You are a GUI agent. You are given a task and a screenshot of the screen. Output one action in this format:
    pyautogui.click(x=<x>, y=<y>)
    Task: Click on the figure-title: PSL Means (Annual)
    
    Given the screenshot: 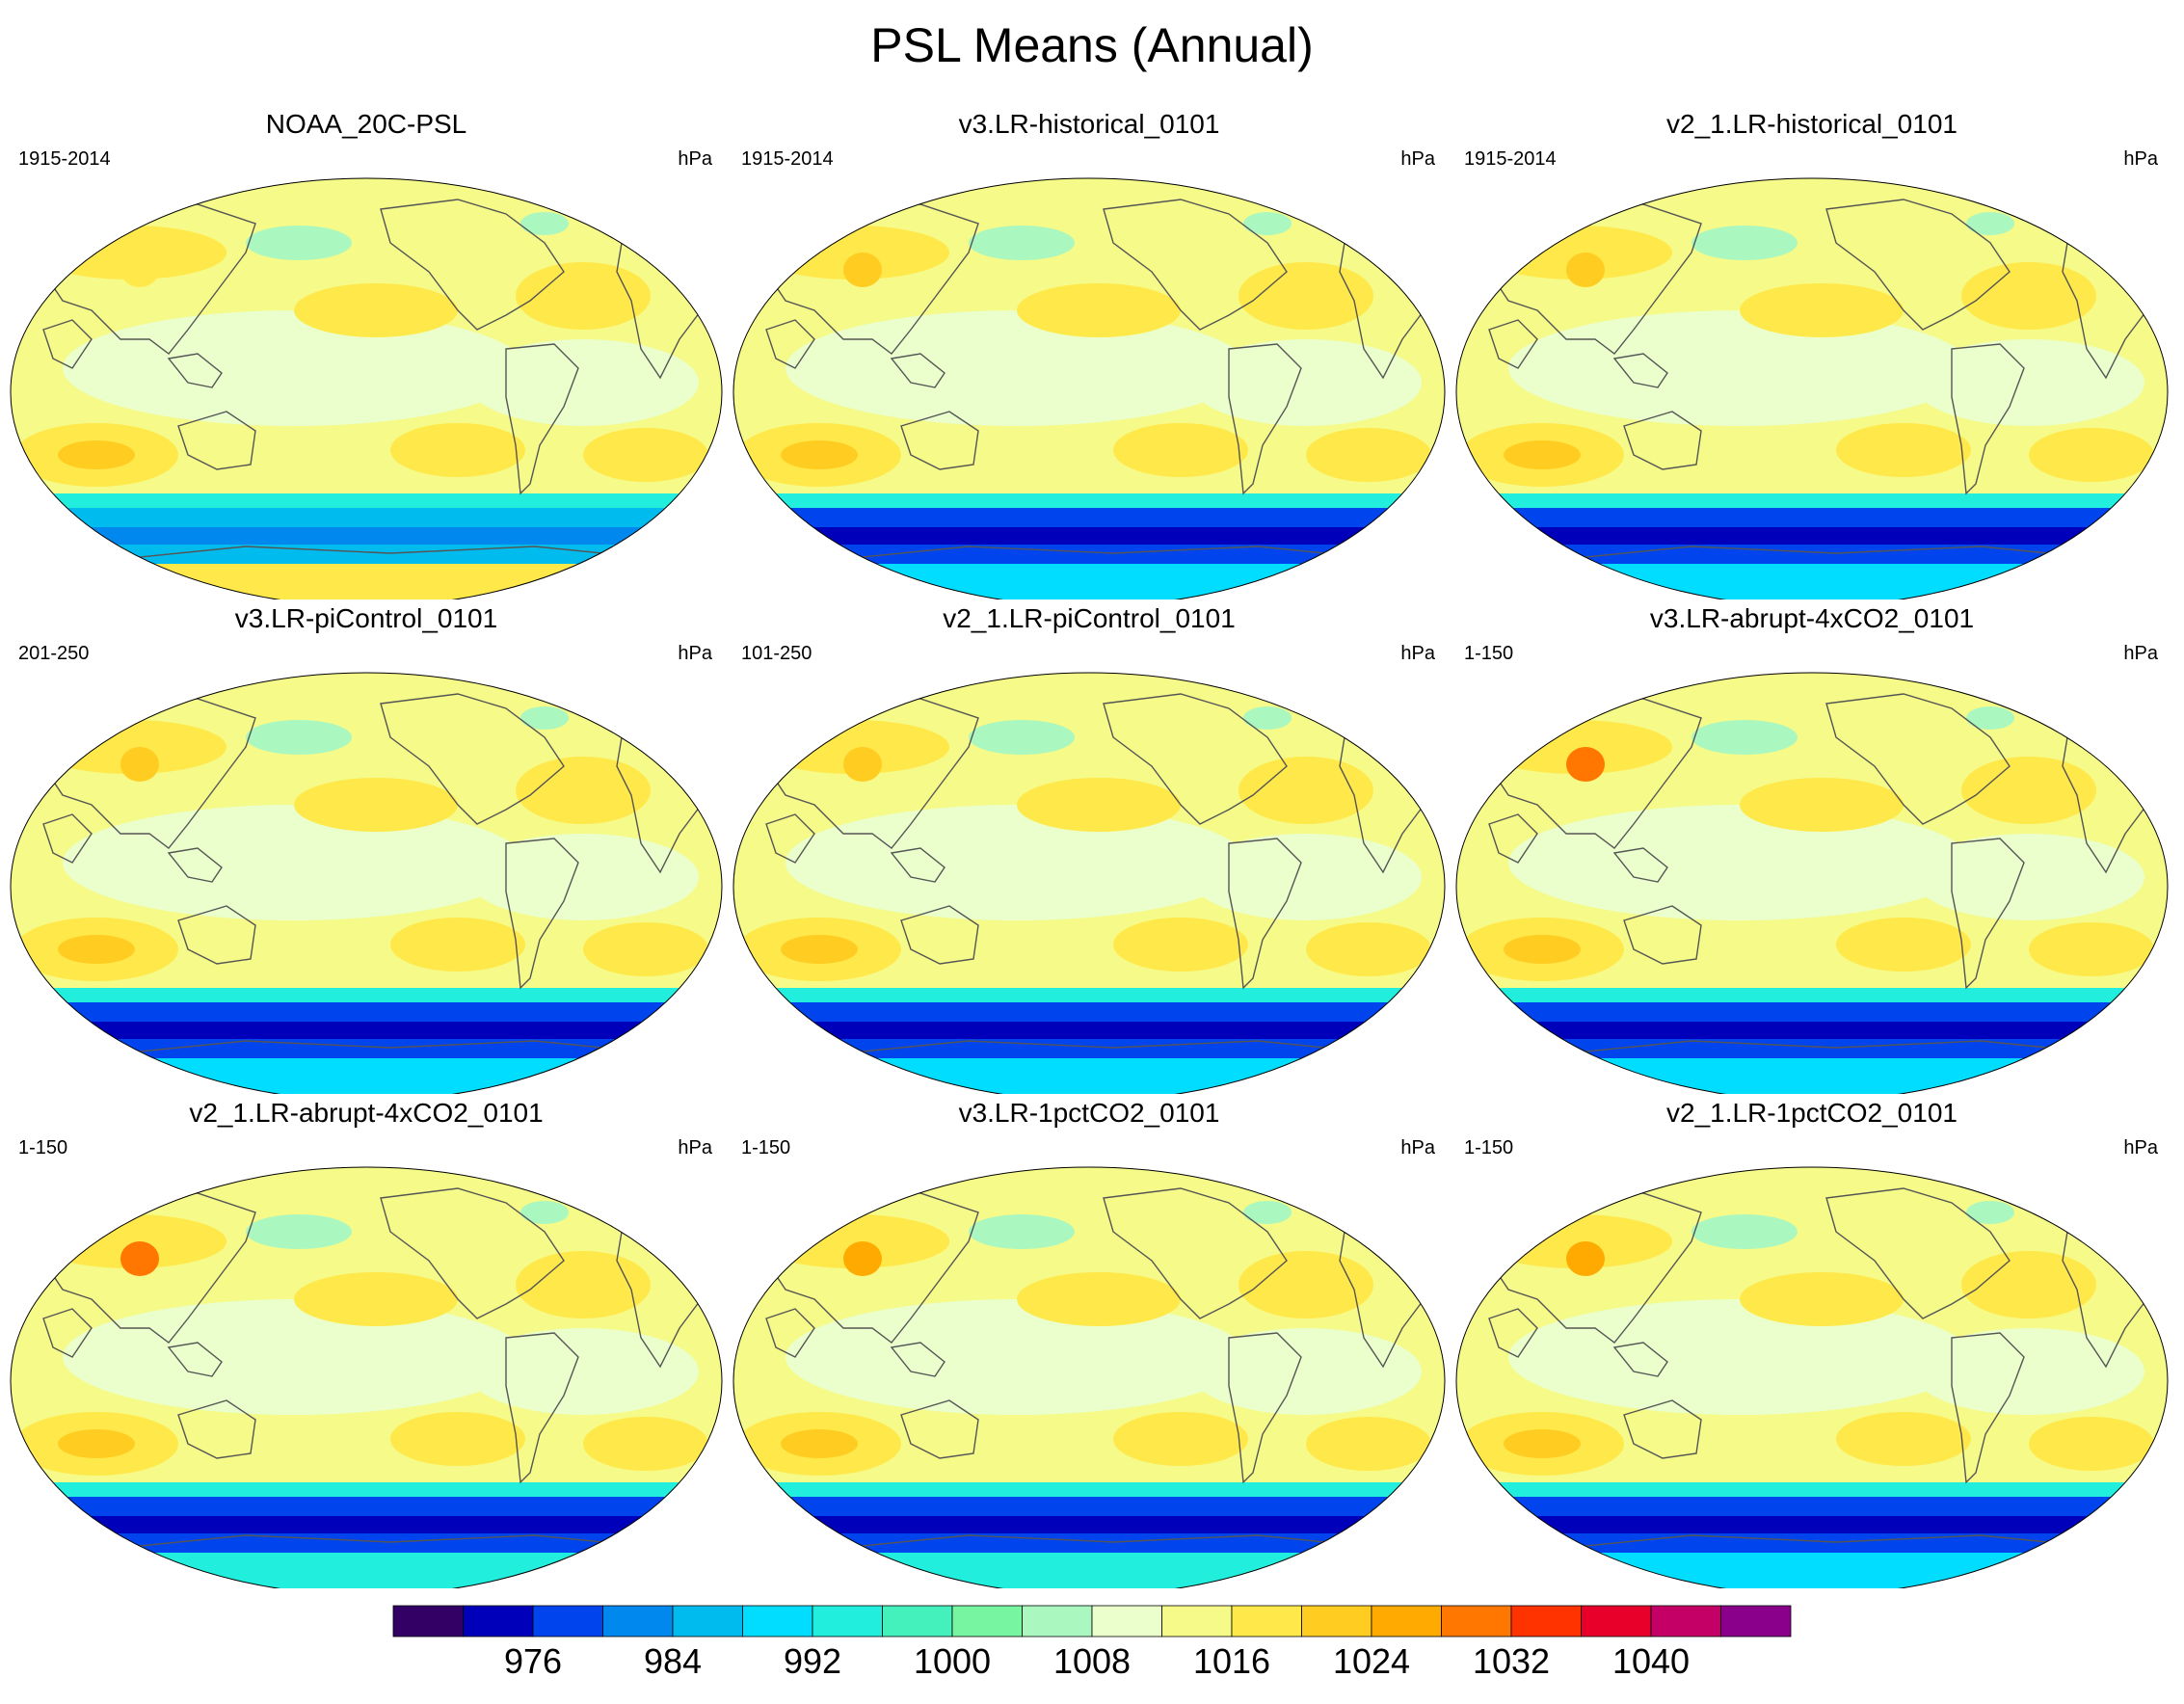 What is the action you would take?
    pyautogui.click(x=1092, y=45)
    